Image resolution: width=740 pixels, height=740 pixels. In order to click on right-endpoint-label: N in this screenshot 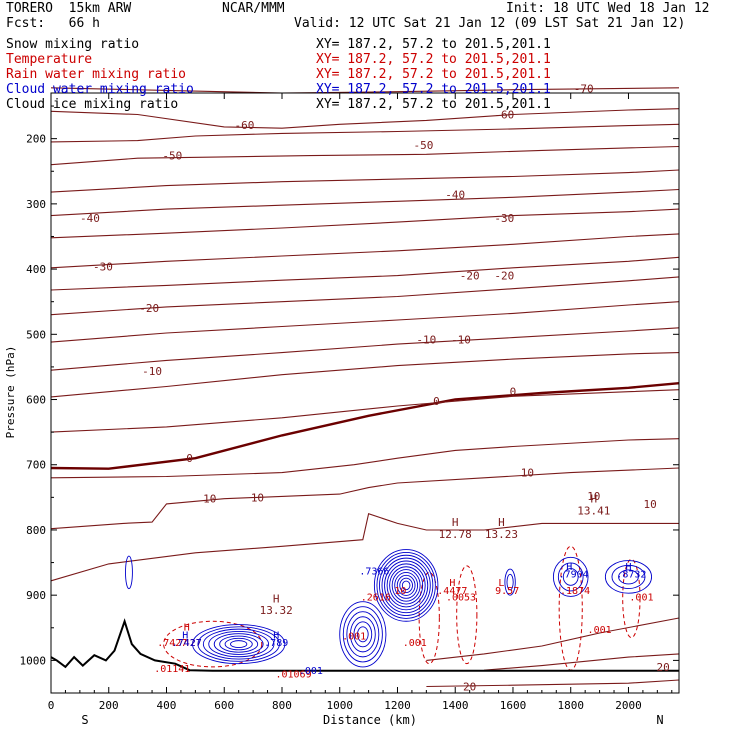, I will do `click(659, 720)`.